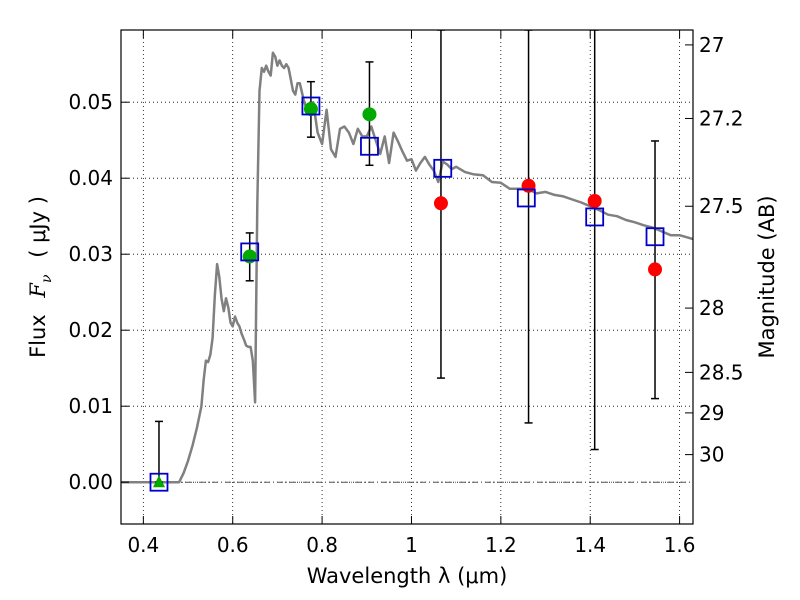 Image resolution: width=800 pixels, height=600 pixels. What do you see at coordinates (38, 227) in the screenshot?
I see `y-axis-title-units: ( μJy )` at bounding box center [38, 227].